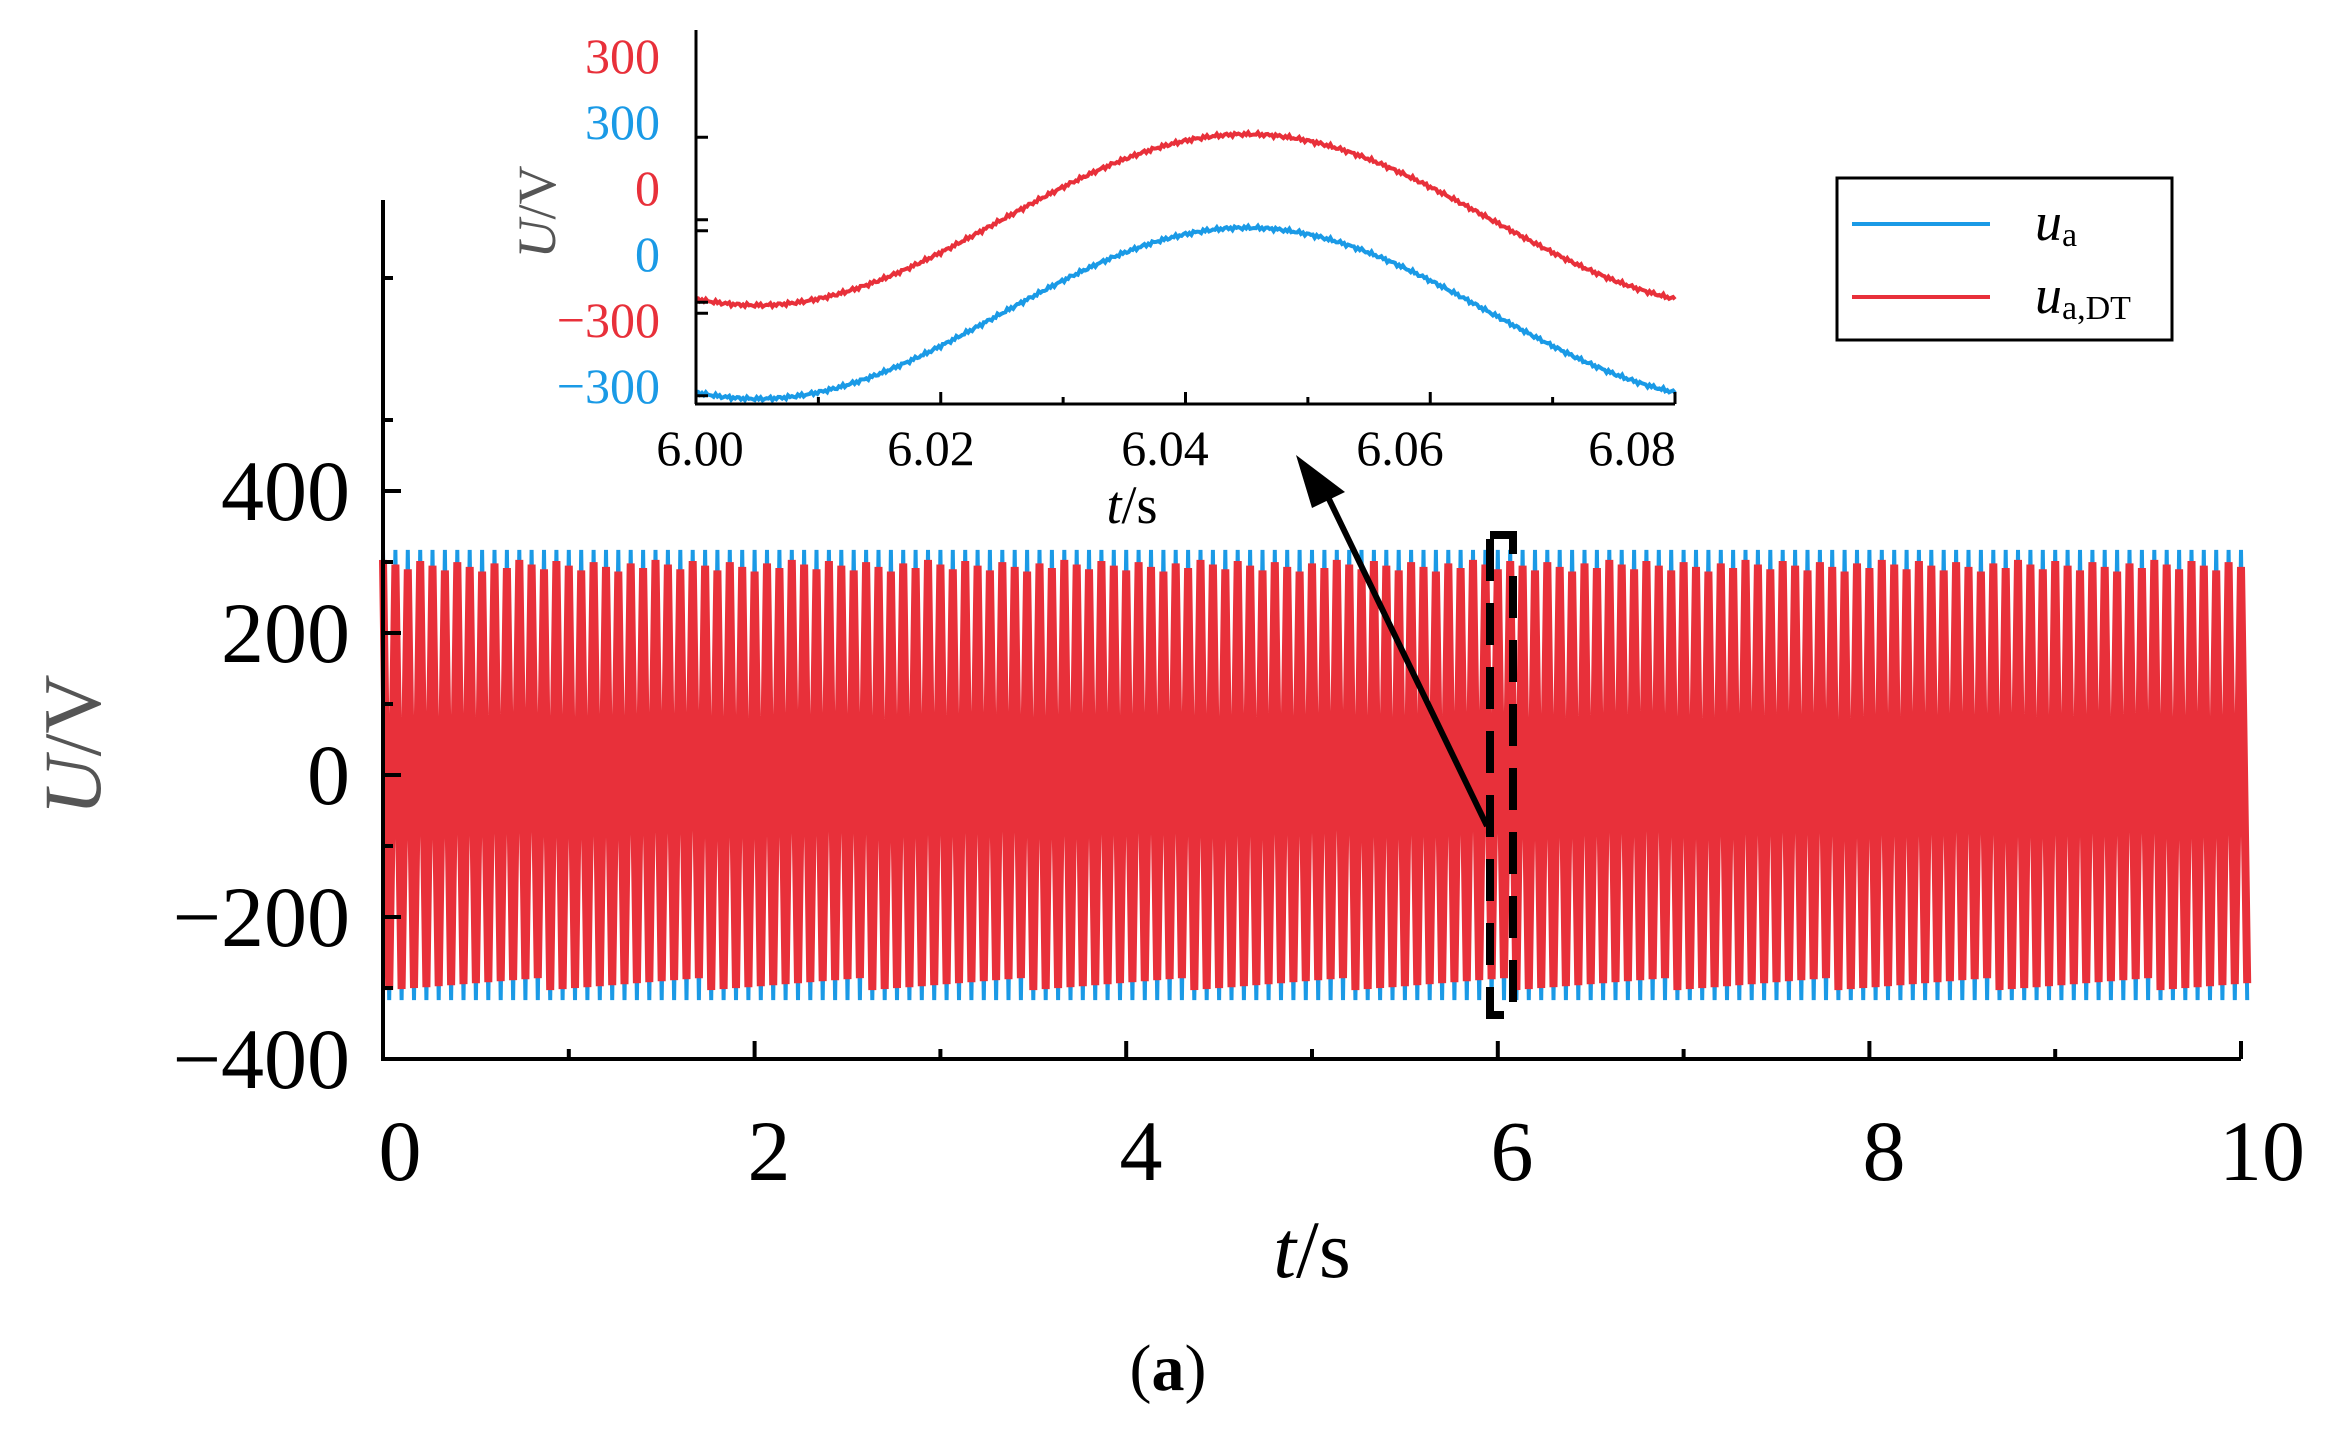  I want to click on legend-box, so click(2004, 259).